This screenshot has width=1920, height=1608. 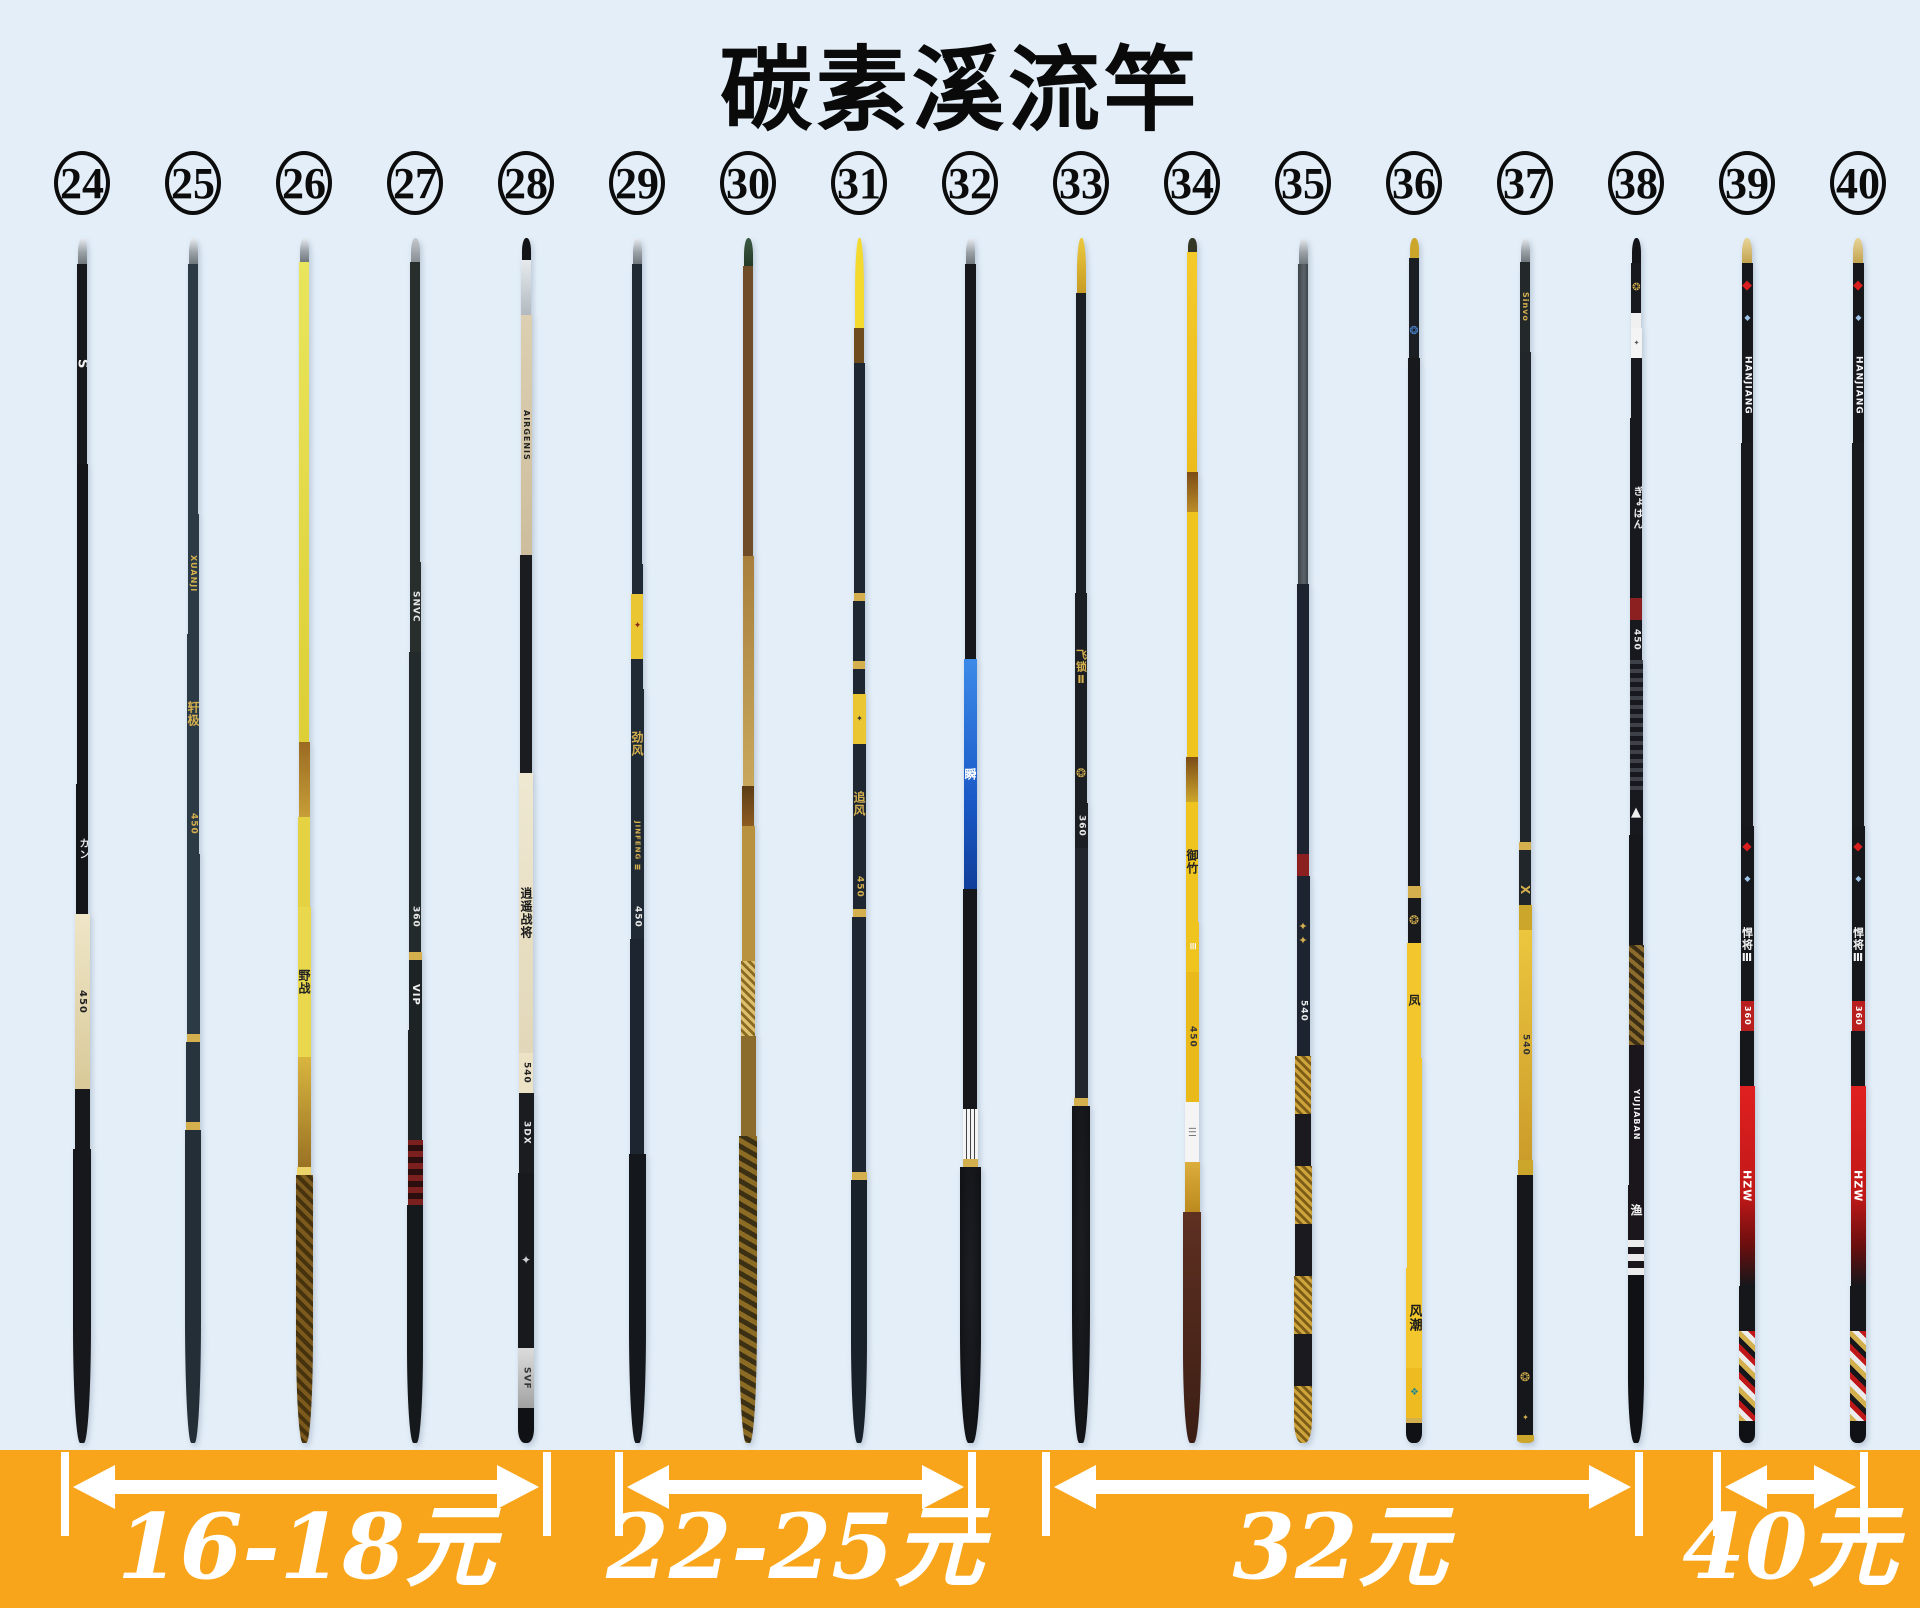 I want to click on rod-36-label-6: 凤, so click(x=1414, y=1000).